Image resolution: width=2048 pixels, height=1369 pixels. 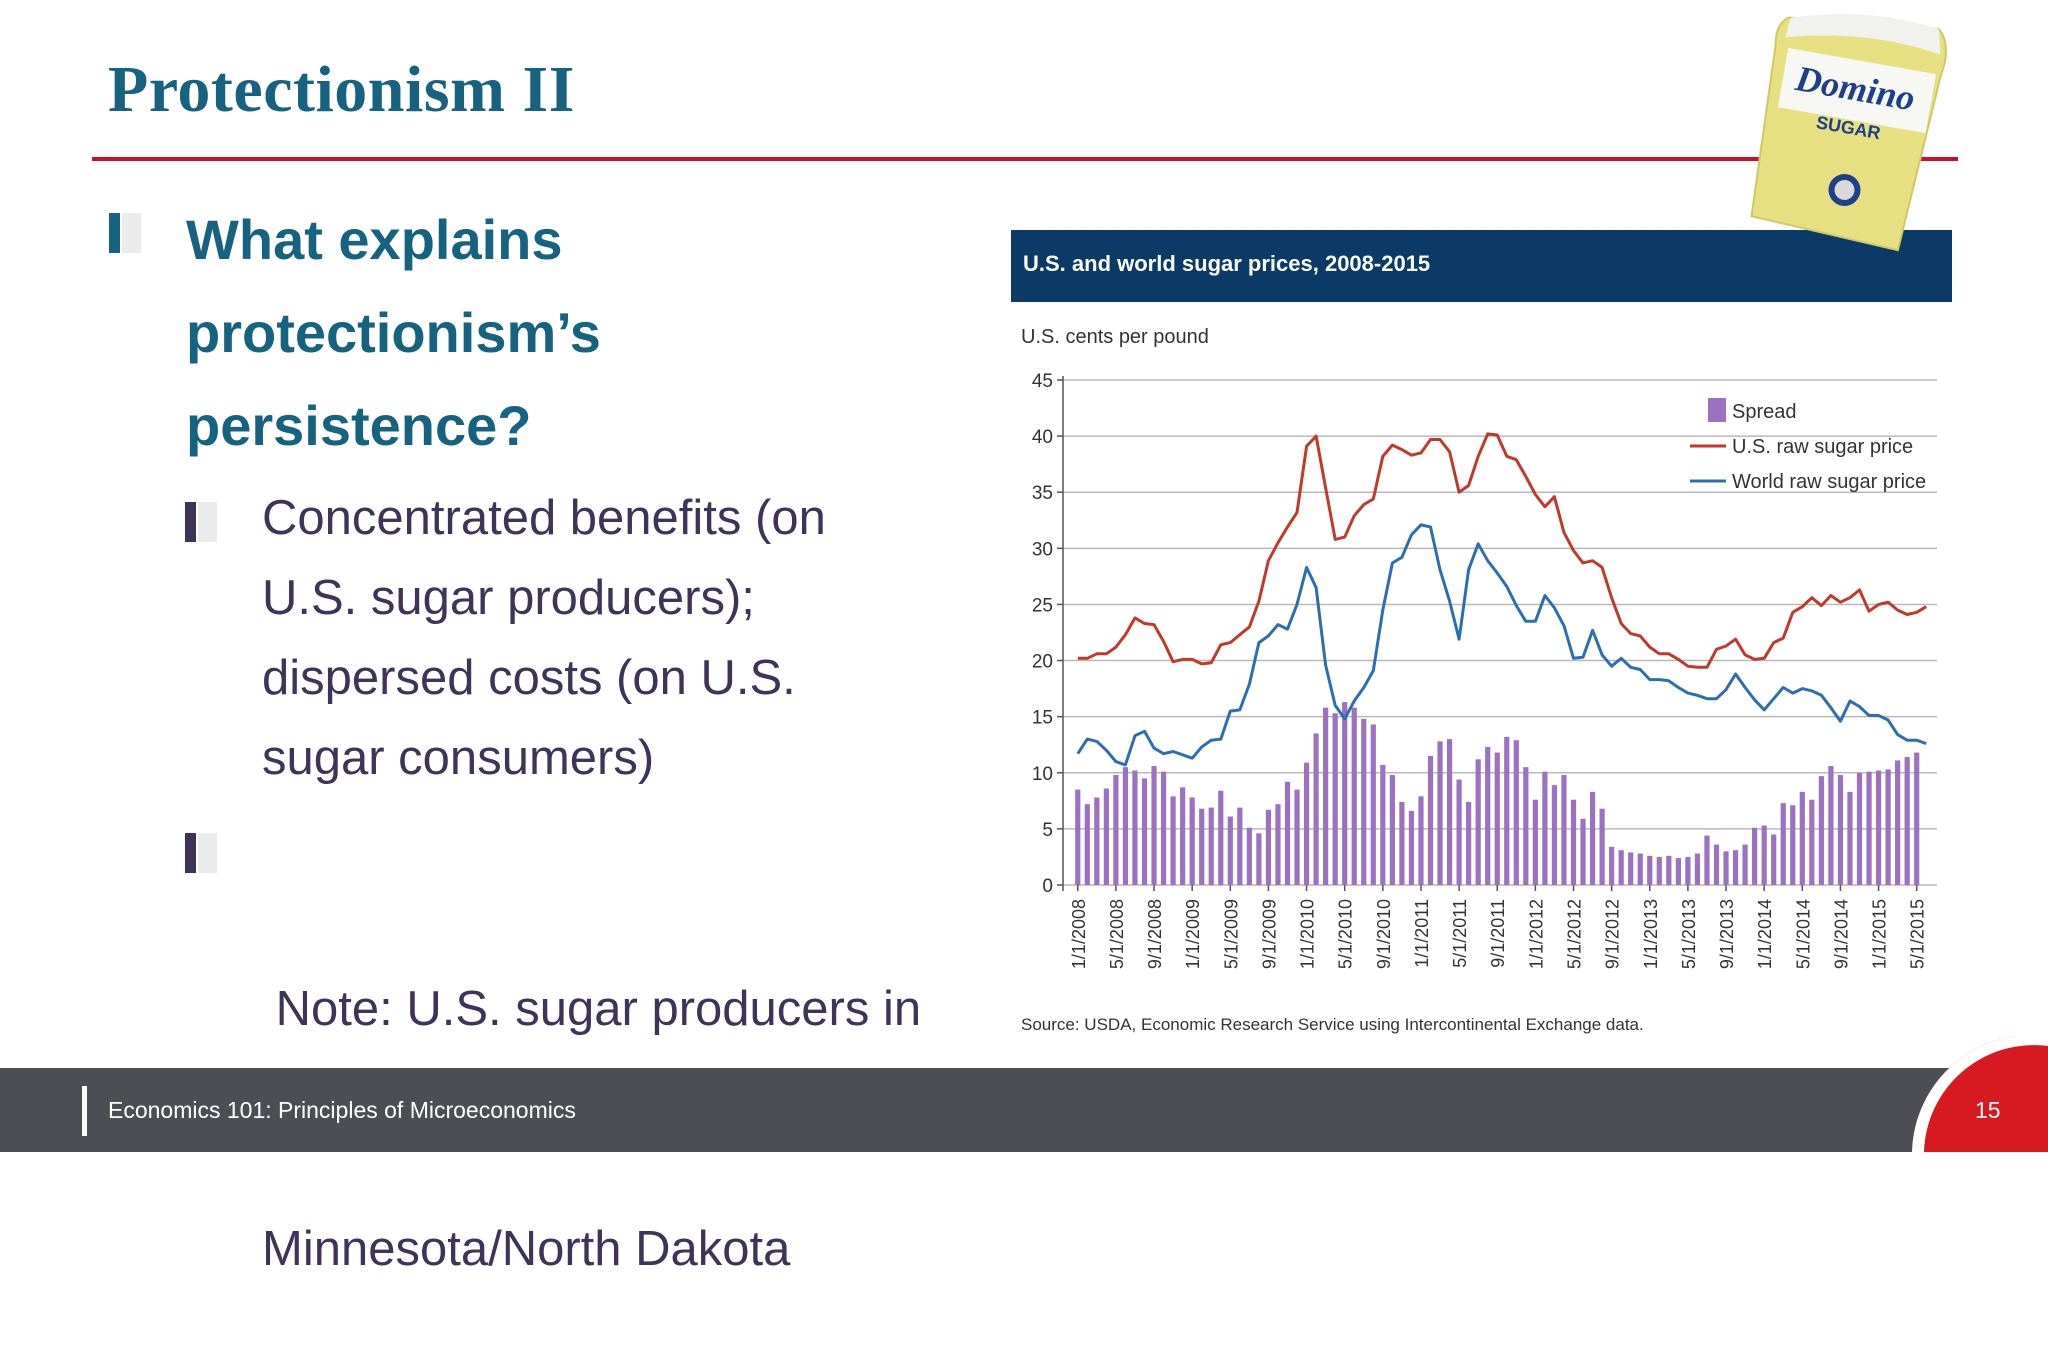 I want to click on x-tick-label: 5/1/2008, so click(x=1117, y=934).